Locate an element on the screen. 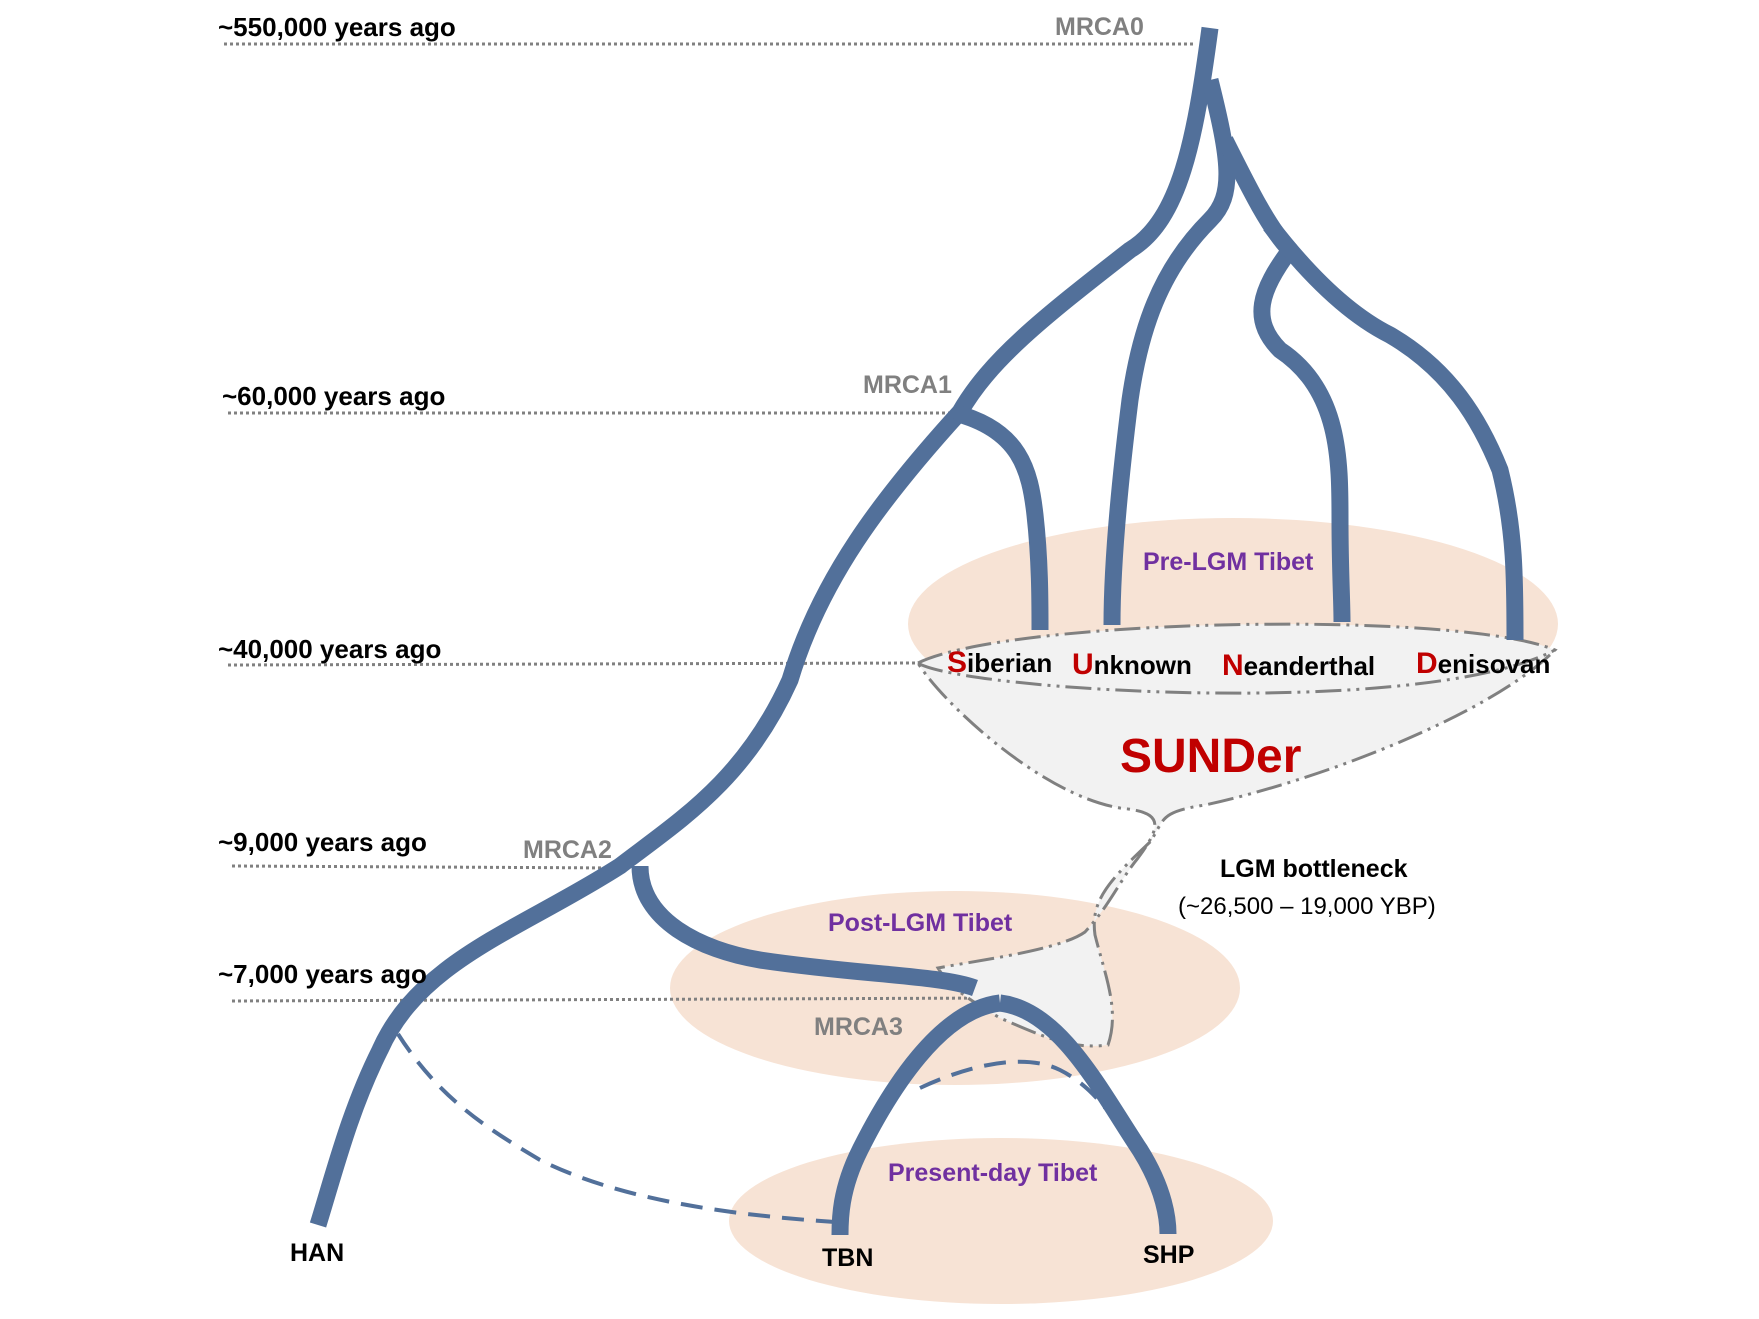 This screenshot has height=1319, width=1759. timeline-label-7k: ~7,000 years ago is located at coordinates (322, 974).